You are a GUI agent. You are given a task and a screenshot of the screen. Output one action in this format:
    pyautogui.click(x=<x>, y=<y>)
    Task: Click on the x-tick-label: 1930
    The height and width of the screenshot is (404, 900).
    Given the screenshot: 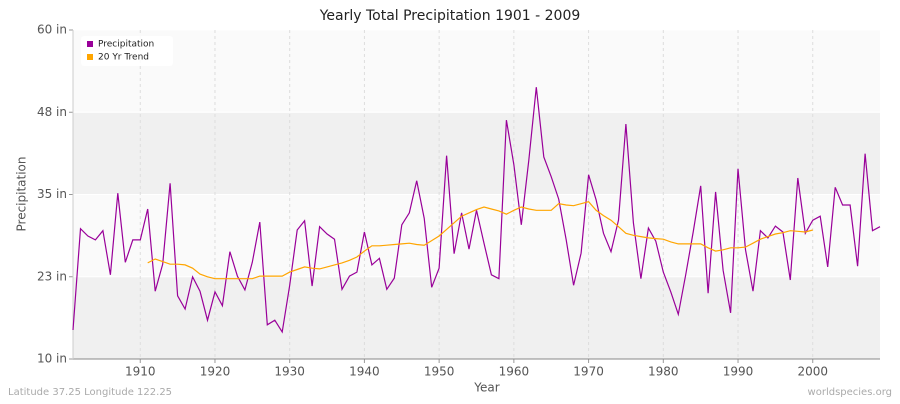 What is the action you would take?
    pyautogui.click(x=289, y=372)
    